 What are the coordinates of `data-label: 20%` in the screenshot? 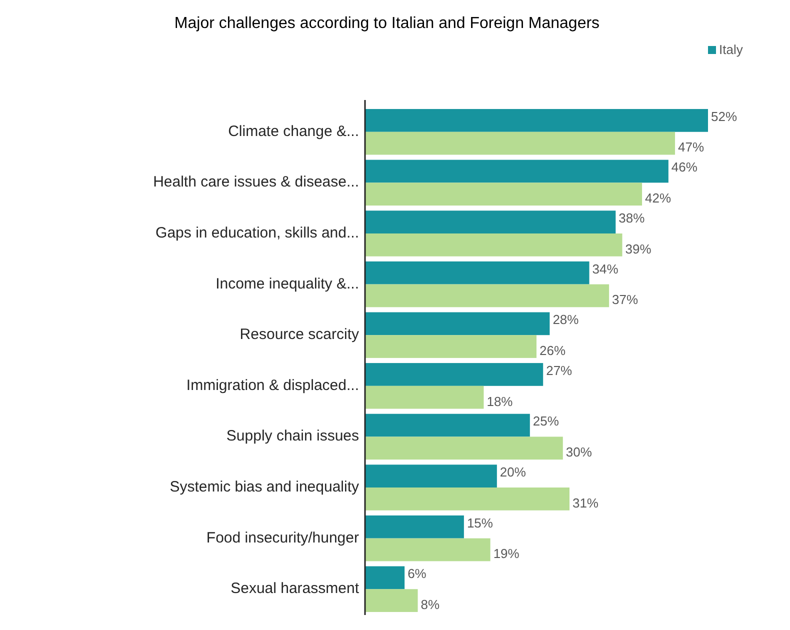 It's located at (513, 472).